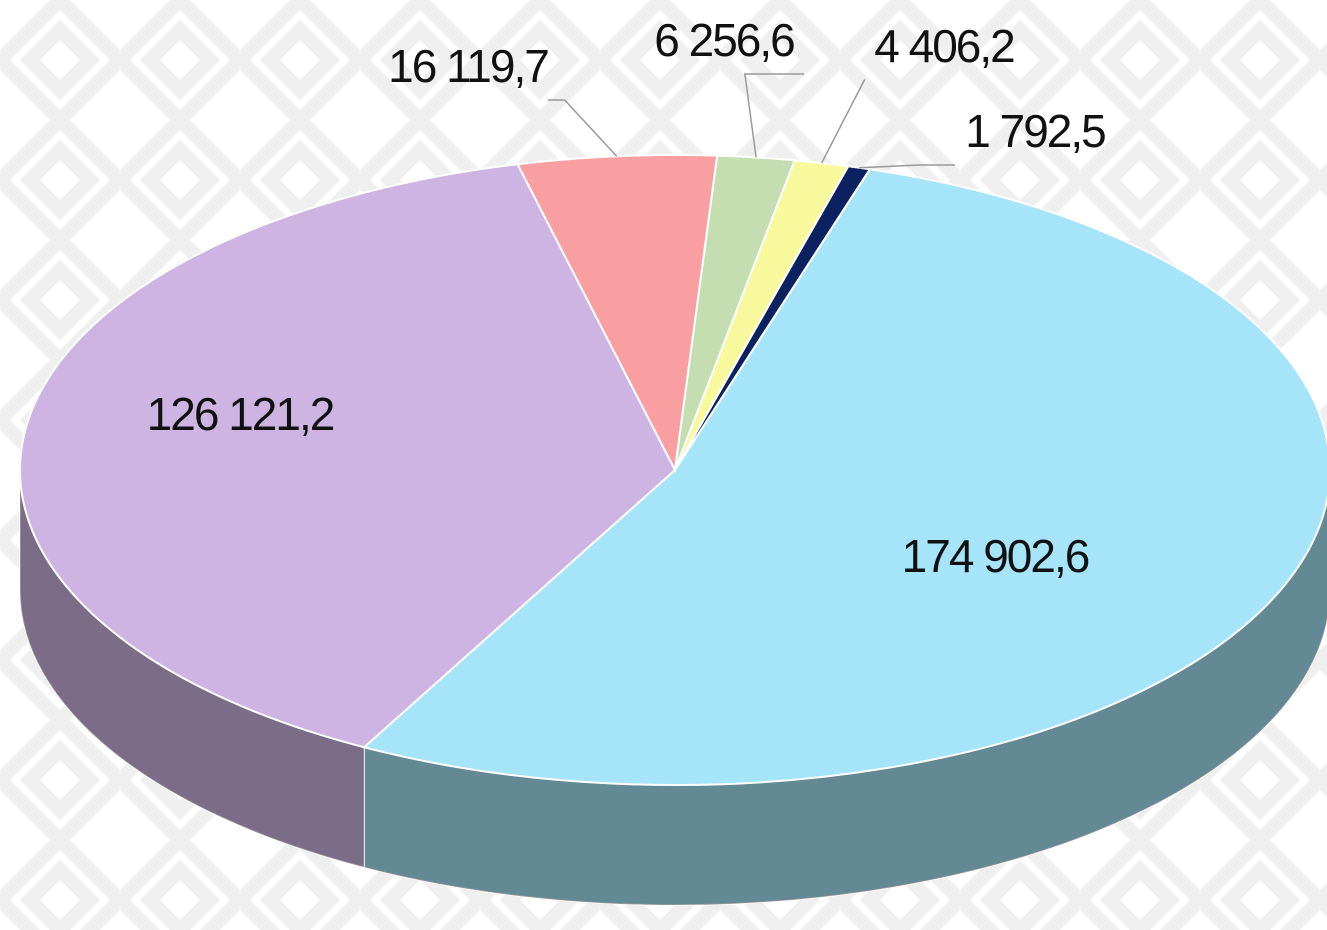 The image size is (1327, 930). Describe the element at coordinates (944, 46) in the screenshot. I see `data-label: 4 406,2` at that location.